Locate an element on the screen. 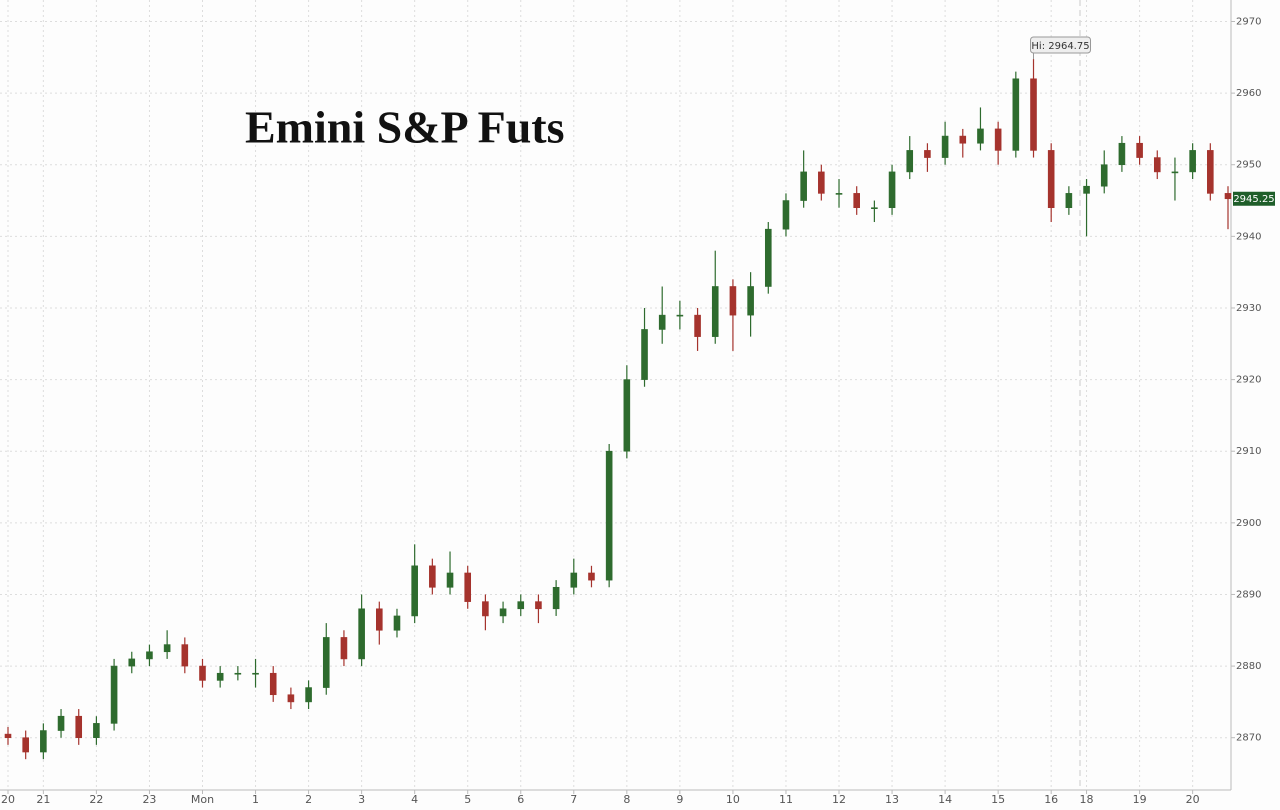 The image size is (1280, 810). y-tick-label: 2880 is located at coordinates (1248, 666).